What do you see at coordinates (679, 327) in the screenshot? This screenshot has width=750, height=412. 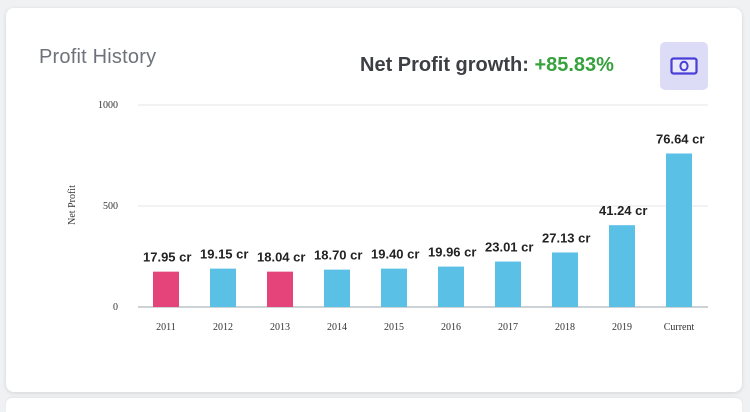 I see `x-tick-label: Current` at bounding box center [679, 327].